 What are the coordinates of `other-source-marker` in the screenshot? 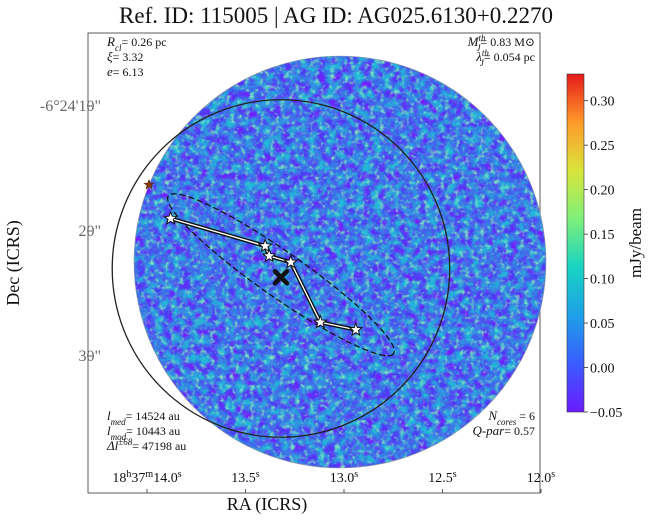 It's located at (149, 184).